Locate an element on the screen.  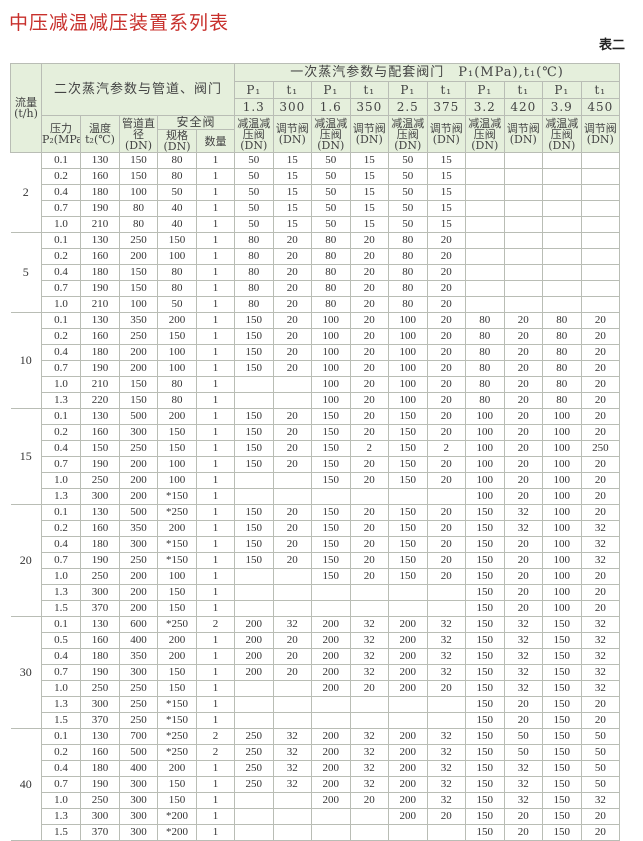
valve-label: 减温减压阀(DN) is located at coordinates (485, 134).